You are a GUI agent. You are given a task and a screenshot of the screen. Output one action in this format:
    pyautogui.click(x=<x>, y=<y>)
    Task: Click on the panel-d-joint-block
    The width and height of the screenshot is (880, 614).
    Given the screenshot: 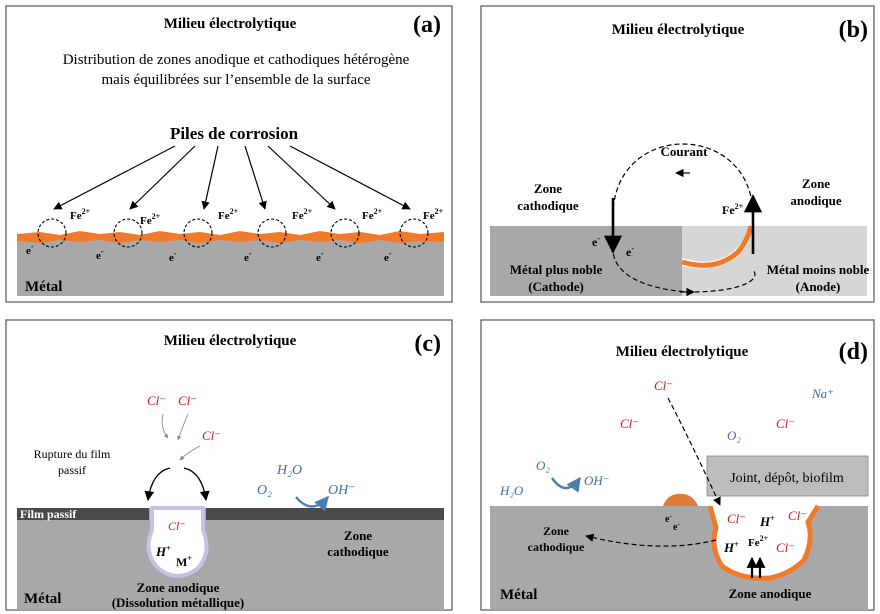 What is the action you would take?
    pyautogui.click(x=787, y=476)
    